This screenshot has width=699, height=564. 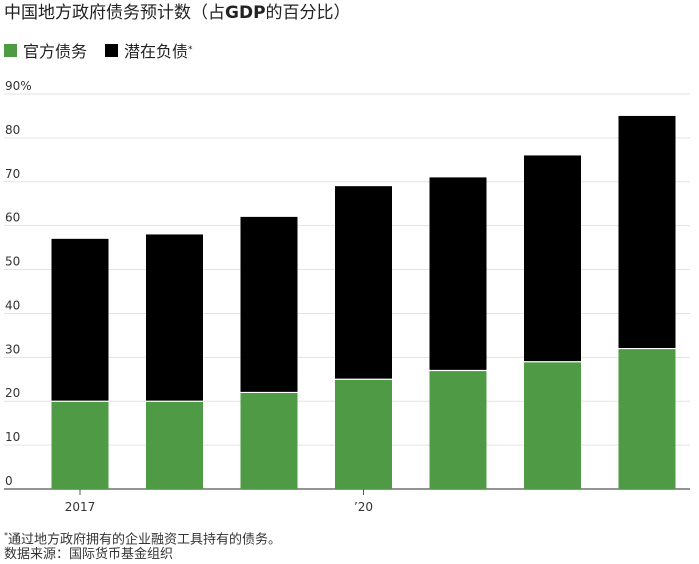 What do you see at coordinates (12, 174) in the screenshot?
I see `y-tick-label-70: 70` at bounding box center [12, 174].